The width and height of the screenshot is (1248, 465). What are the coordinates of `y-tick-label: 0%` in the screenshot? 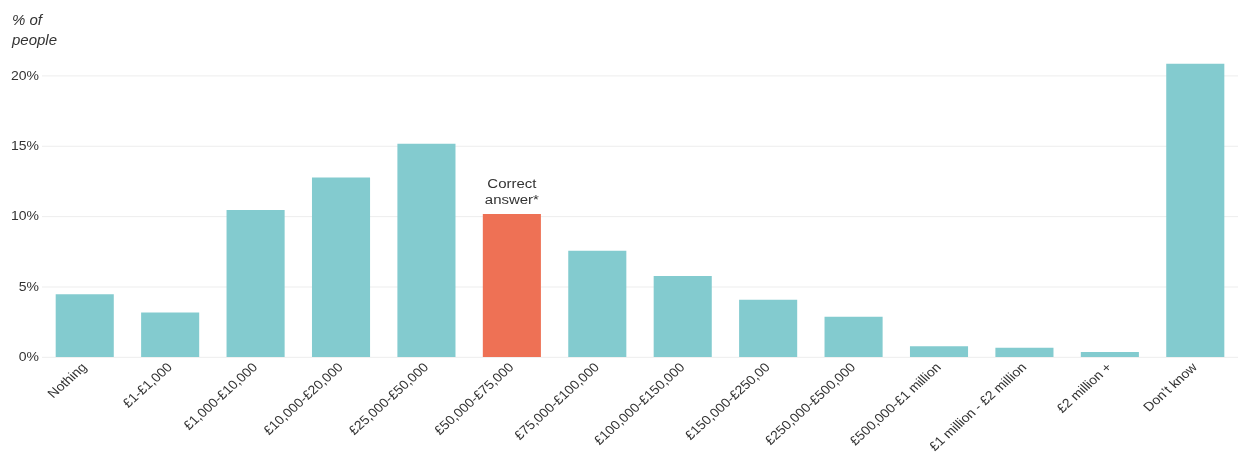 It's located at (29, 356).